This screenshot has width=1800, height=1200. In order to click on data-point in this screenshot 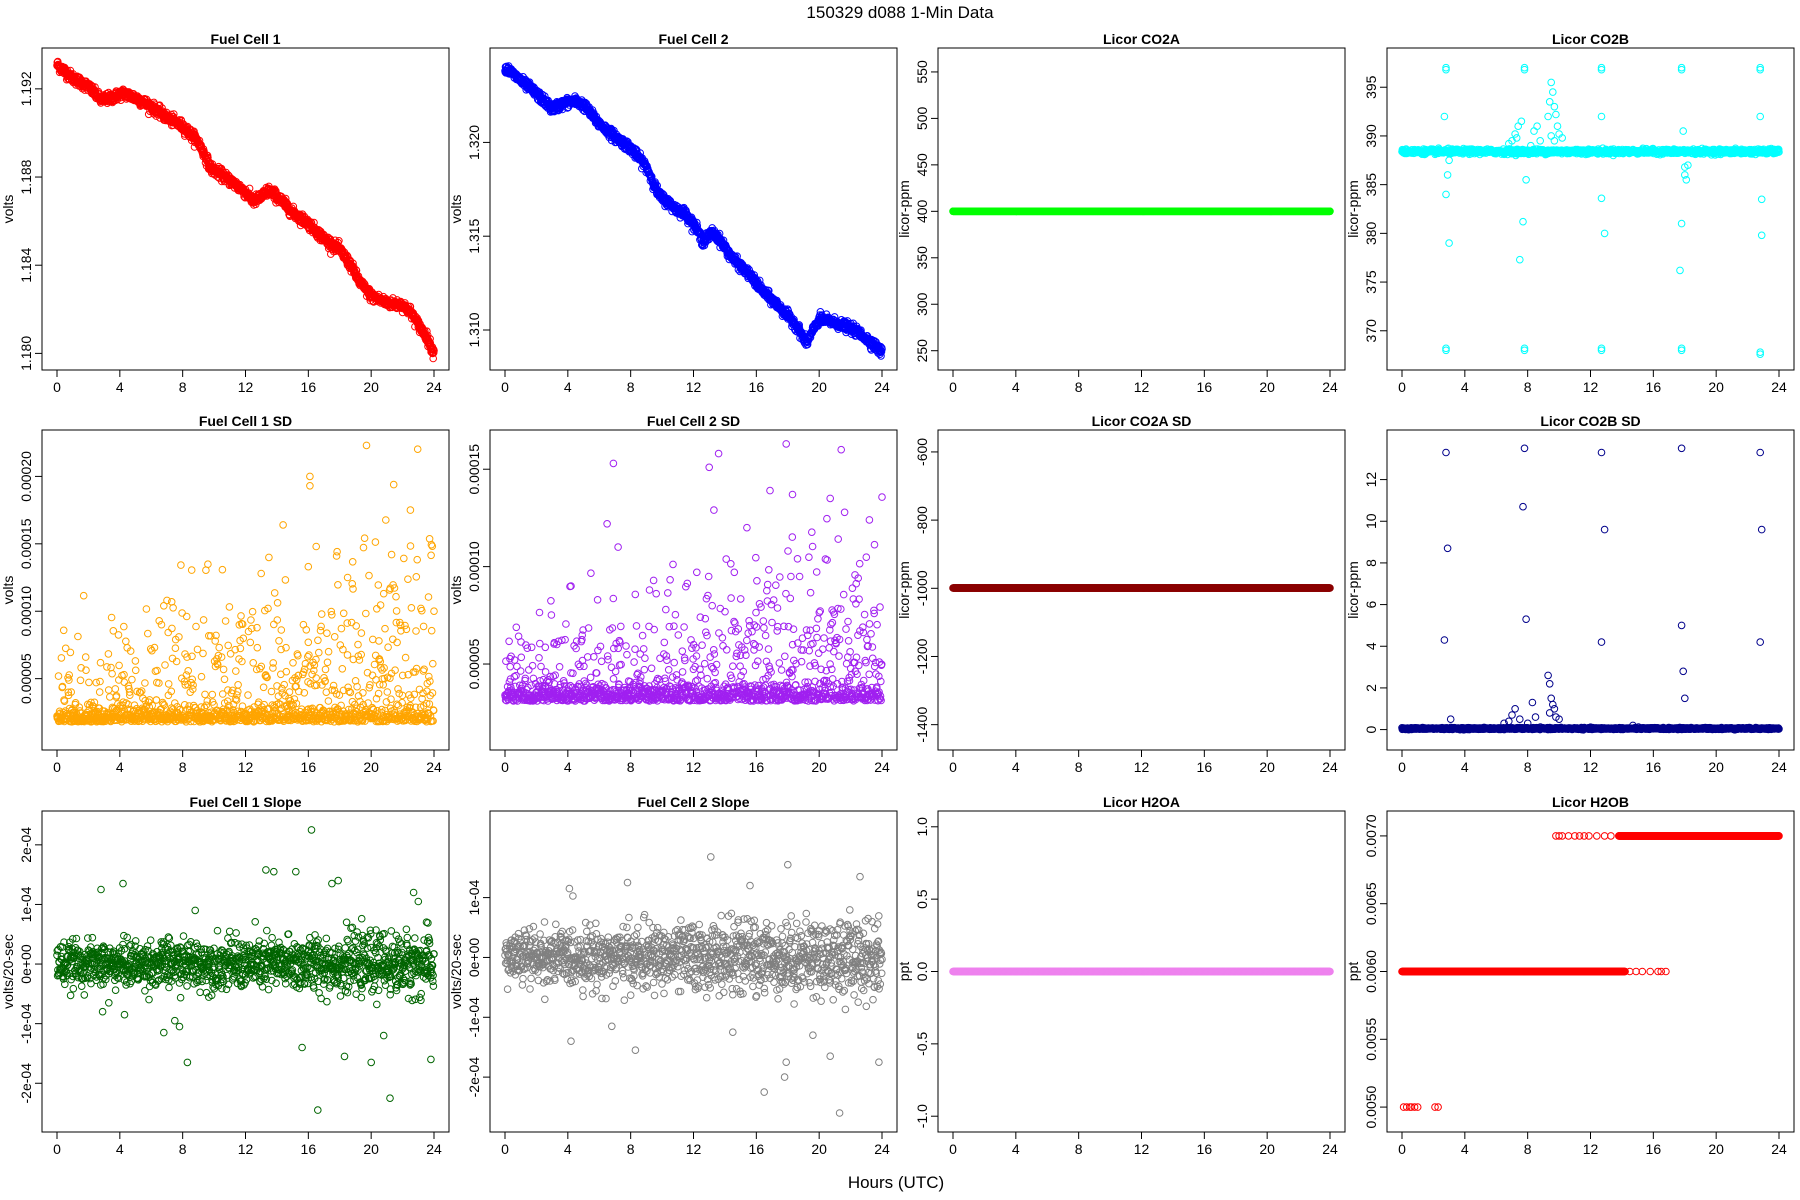, I will do `click(154, 104)`.